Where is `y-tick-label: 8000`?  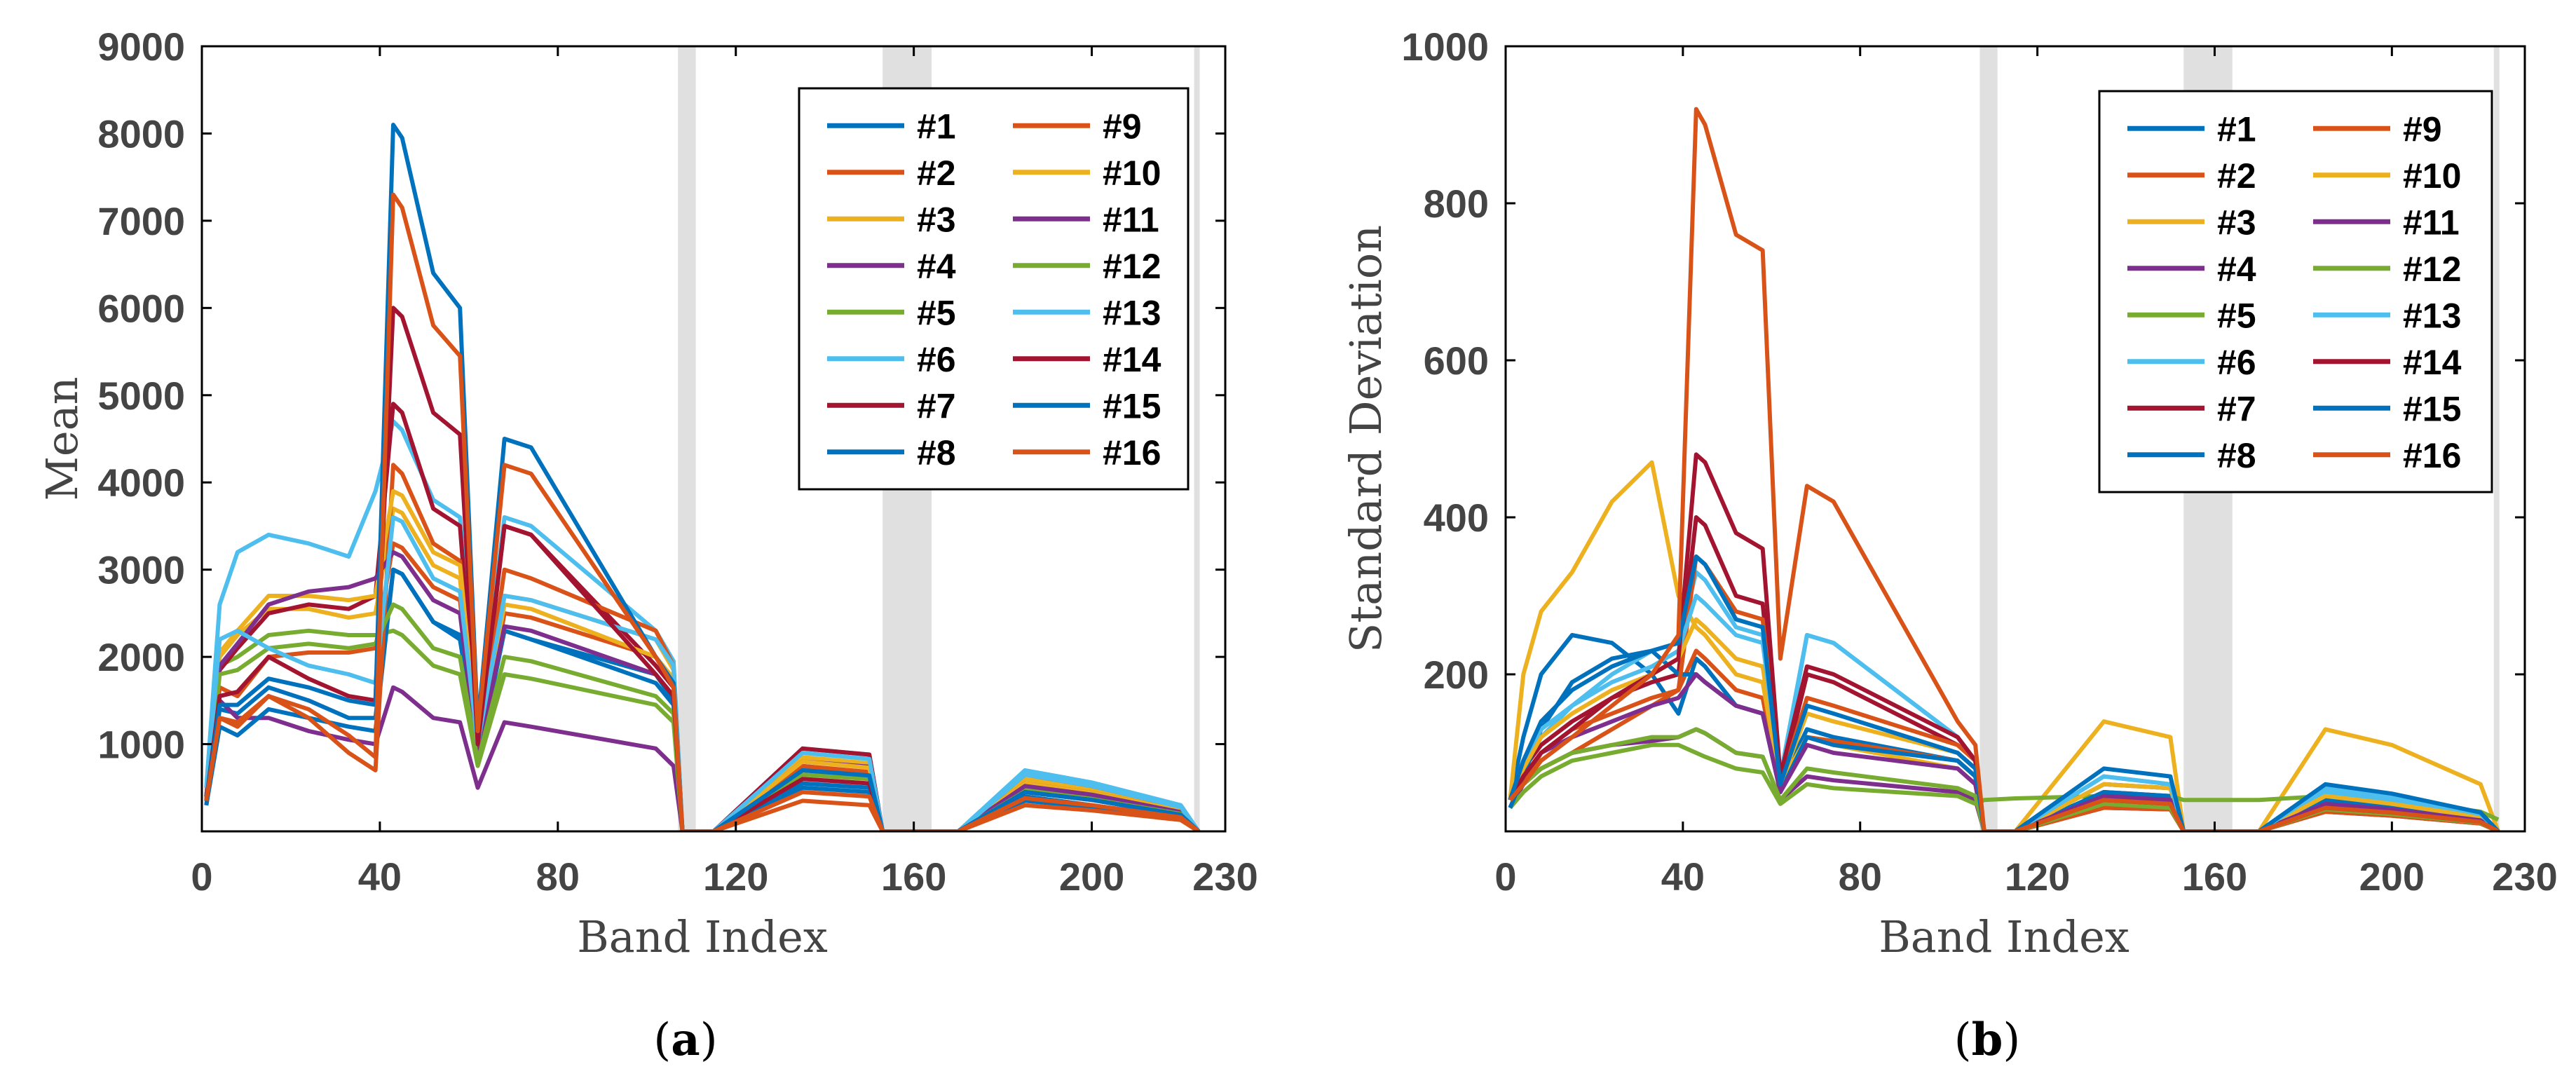
y-tick-label: 8000 is located at coordinates (141, 133).